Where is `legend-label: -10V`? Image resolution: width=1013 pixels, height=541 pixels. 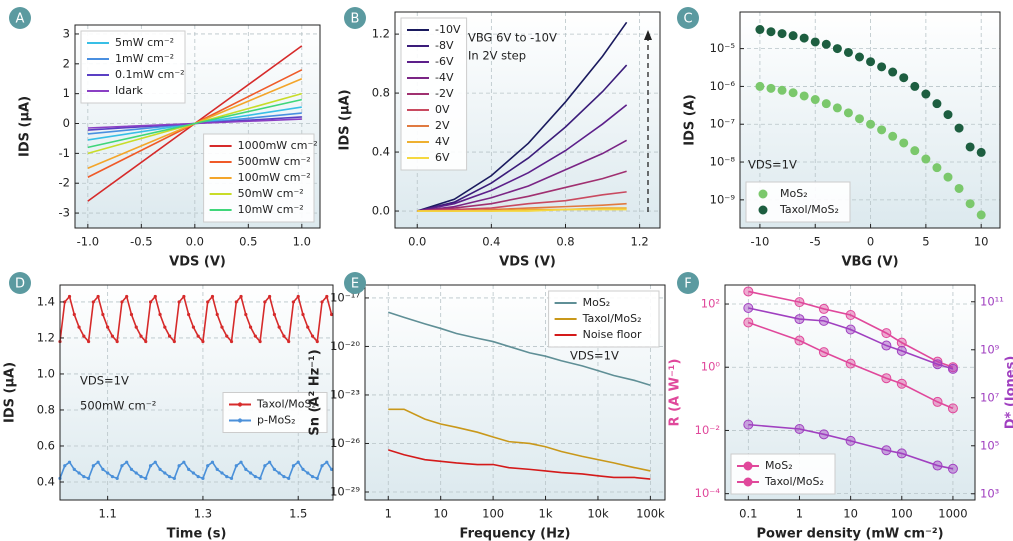 legend-label: -10V is located at coordinates (448, 29).